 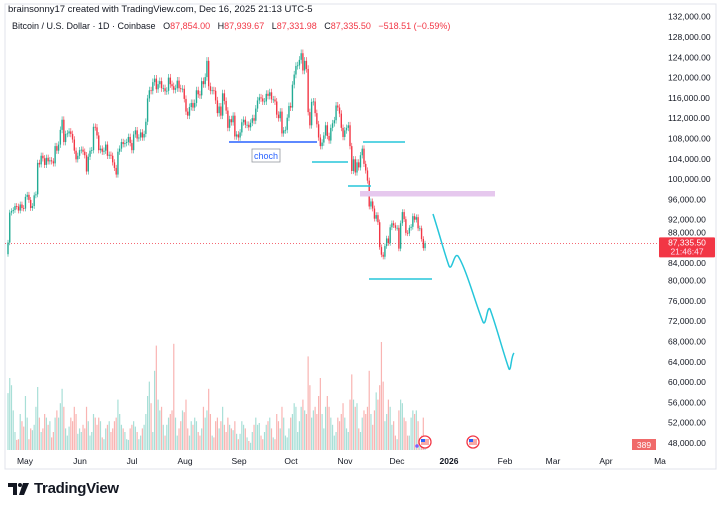 I want to click on time-axis: May Jun Jul Aug Sep Oct Nov Dec 2026 Feb Mar Apr Ma, so click(x=341, y=461).